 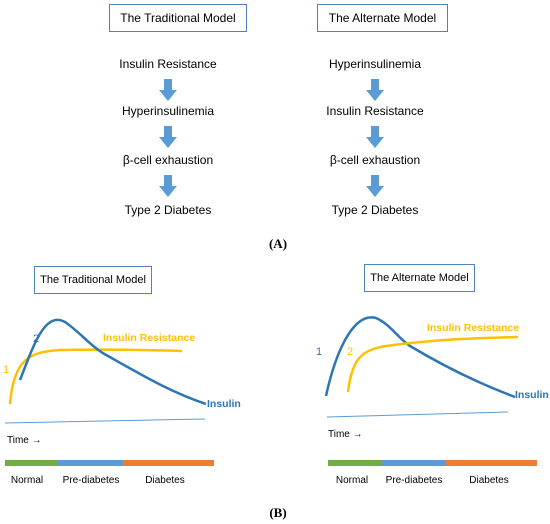 What do you see at coordinates (473, 328) in the screenshot?
I see `alternate-insulin-resistance-label: Insulin Resistance` at bounding box center [473, 328].